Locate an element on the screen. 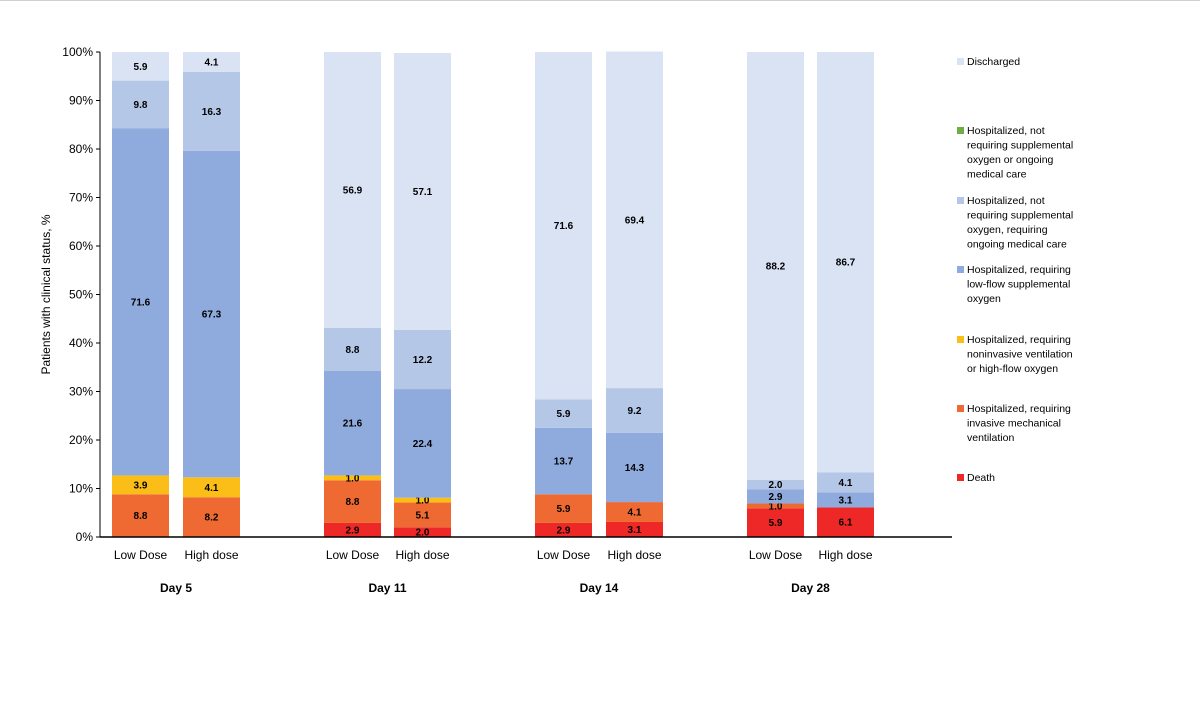 Image resolution: width=1200 pixels, height=715 pixels. legend-label: oxygen is located at coordinates (984, 299).